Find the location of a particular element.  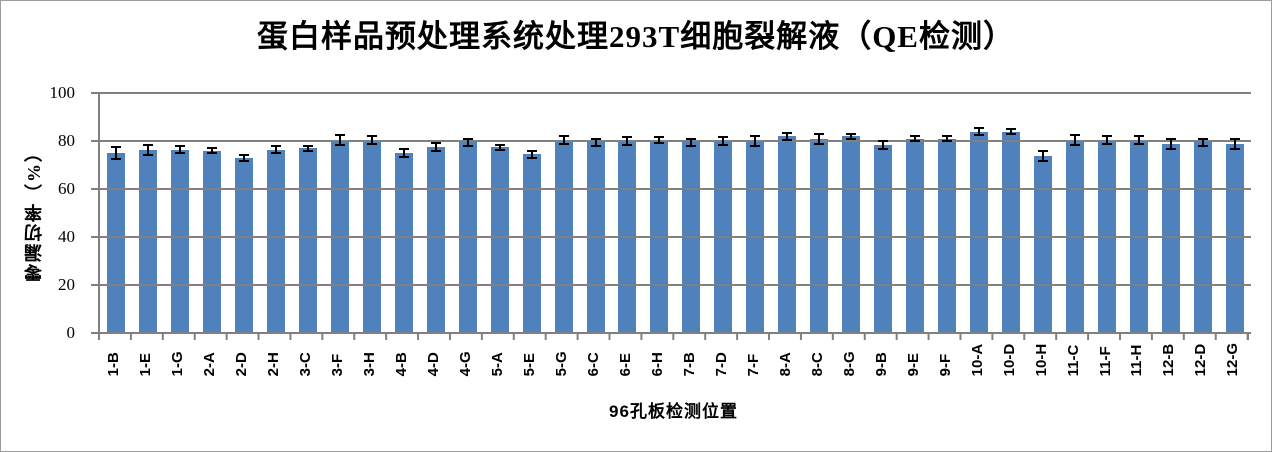

x-label-slot: 5-E is located at coordinates (530, 359).